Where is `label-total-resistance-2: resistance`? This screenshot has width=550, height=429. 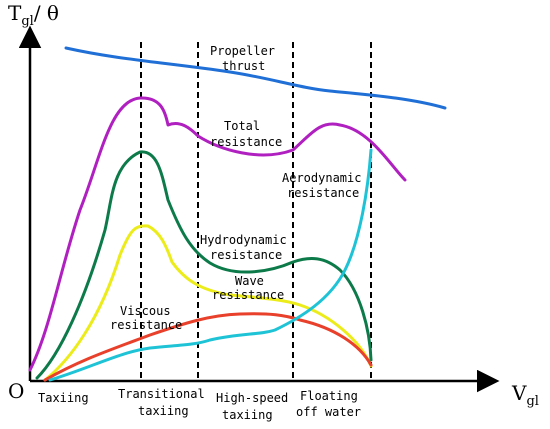 label-total-resistance-2: resistance is located at coordinates (246, 142).